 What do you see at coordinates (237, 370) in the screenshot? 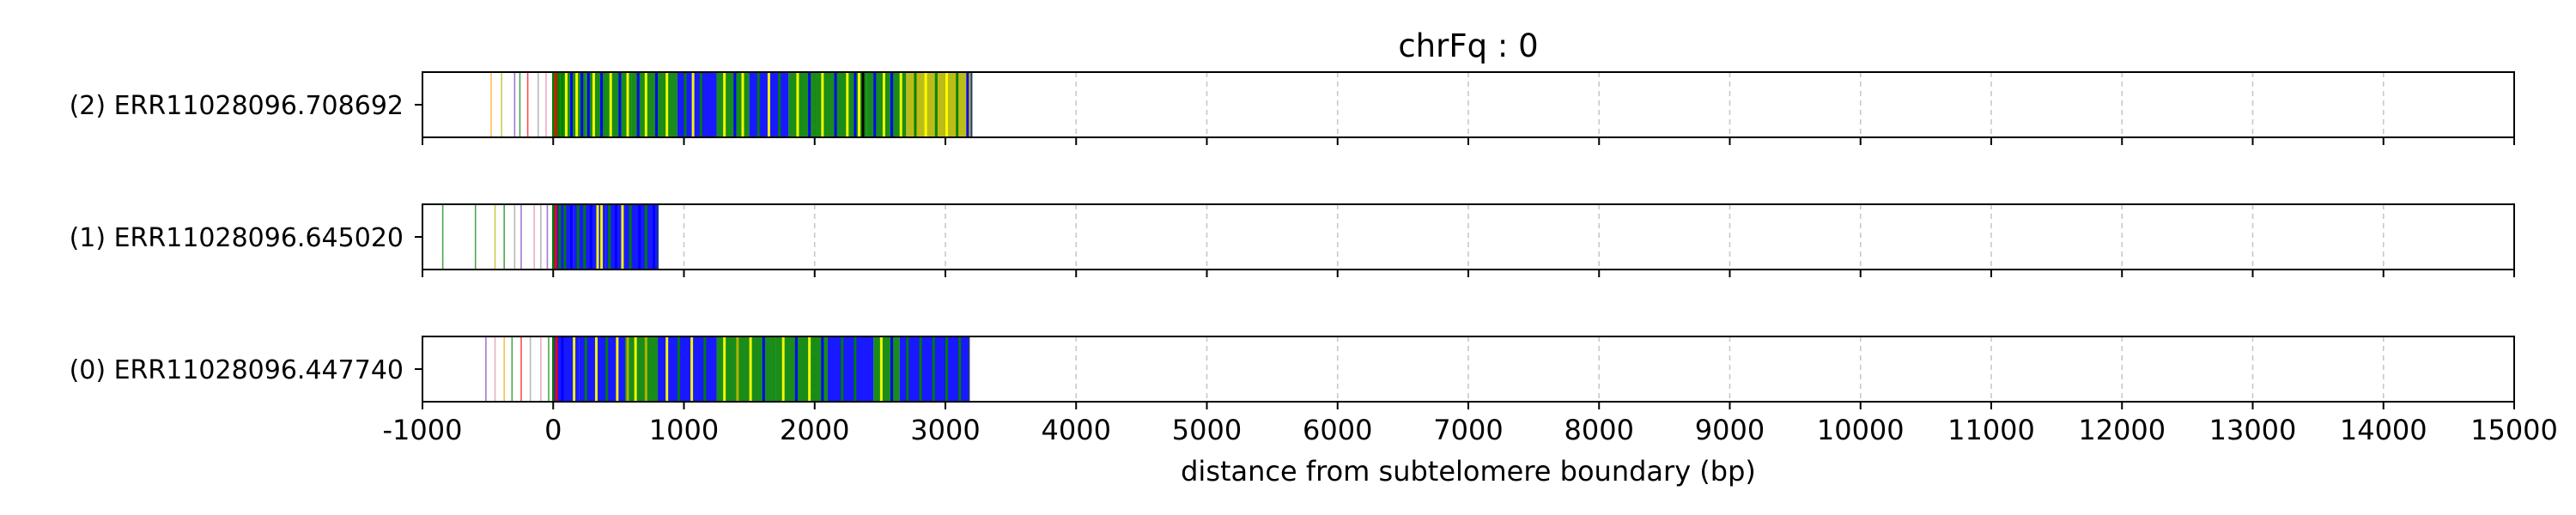
I see `read-label: (0) ERR11028096.447740` at bounding box center [237, 370].